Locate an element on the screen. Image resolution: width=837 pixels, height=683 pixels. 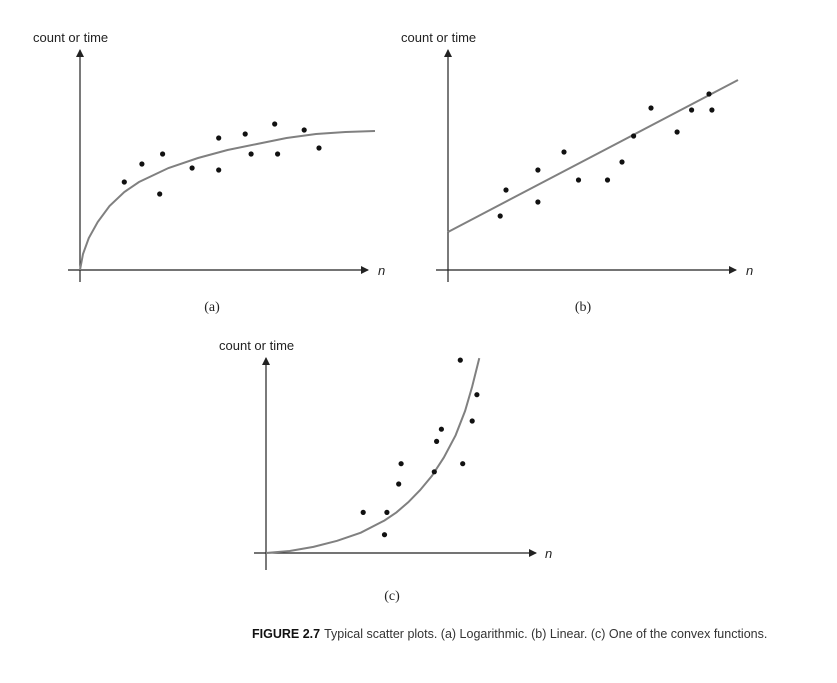
panel-label: (b) is located at coordinates (583, 307).